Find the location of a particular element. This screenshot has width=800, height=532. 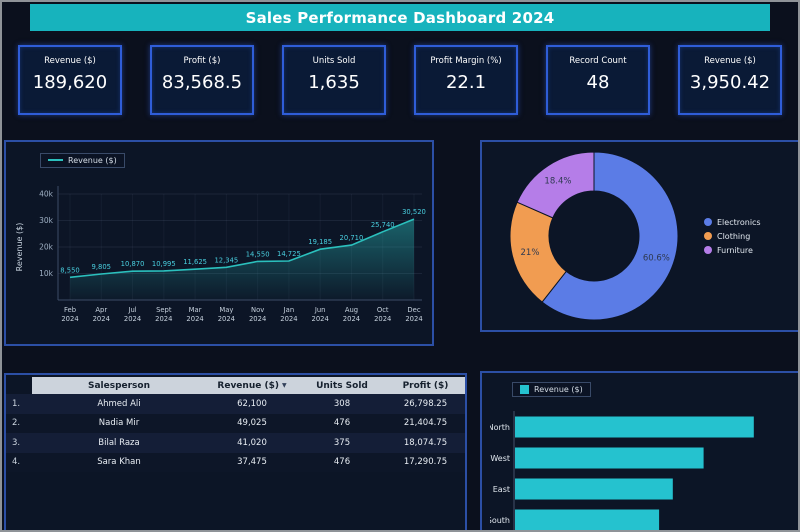

svg-text: 8,550 is located at coordinates (69, 270).